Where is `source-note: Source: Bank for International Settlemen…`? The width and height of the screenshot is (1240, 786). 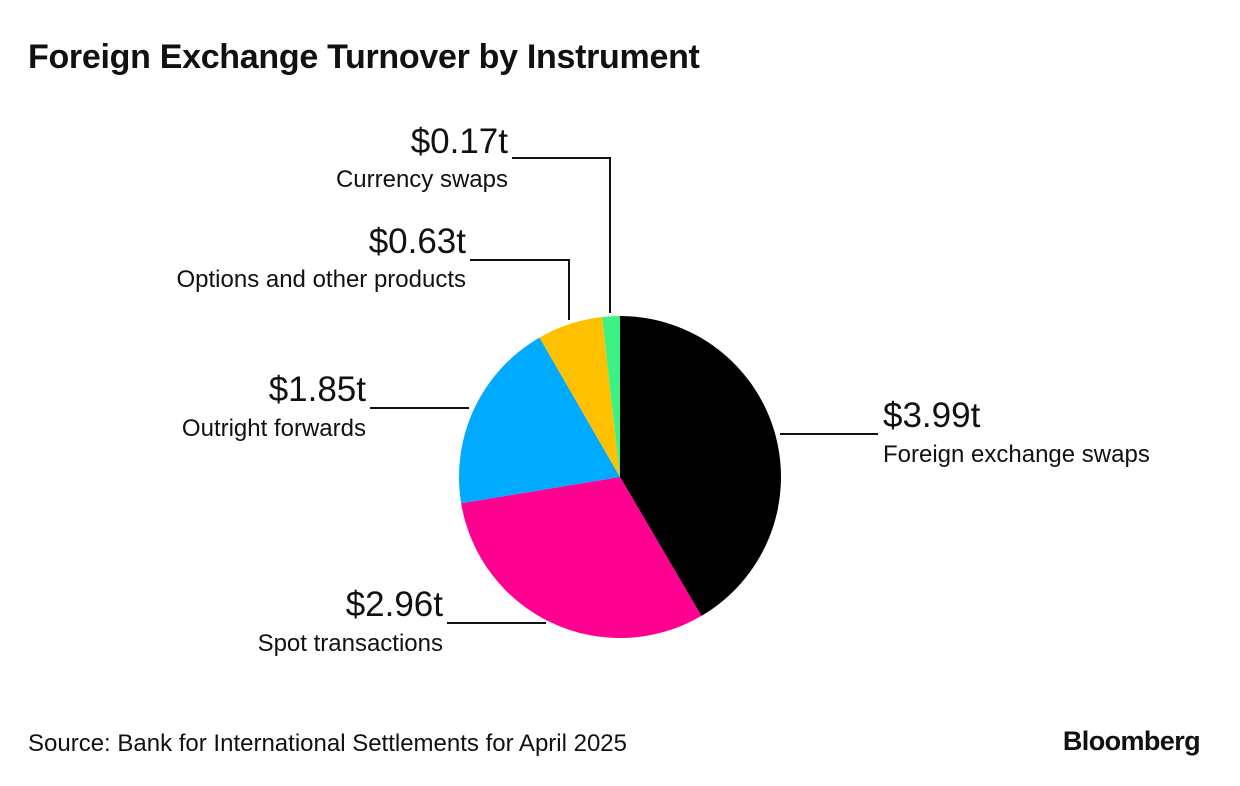
source-note: Source: Bank for International Settlemen… is located at coordinates (328, 743).